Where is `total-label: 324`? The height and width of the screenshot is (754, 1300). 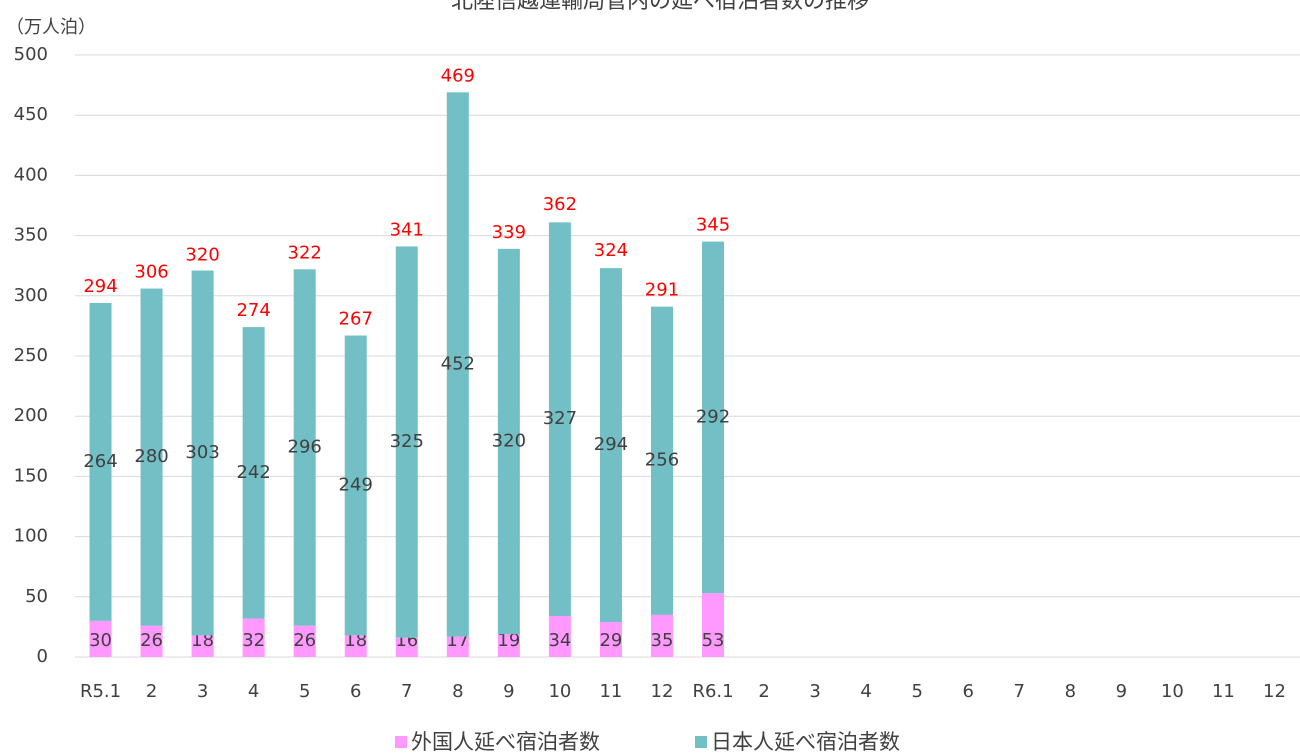
total-label: 324 is located at coordinates (611, 250).